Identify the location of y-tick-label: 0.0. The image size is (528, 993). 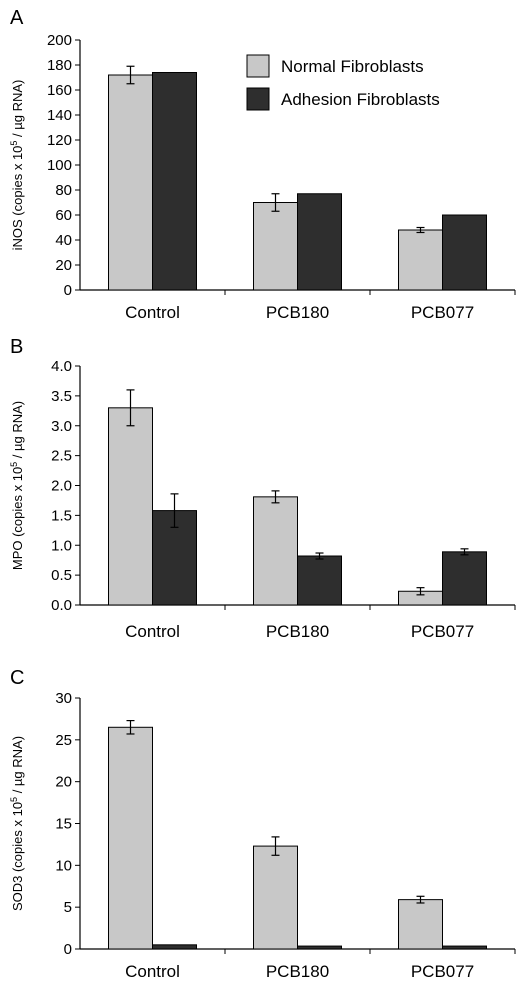
(61, 605).